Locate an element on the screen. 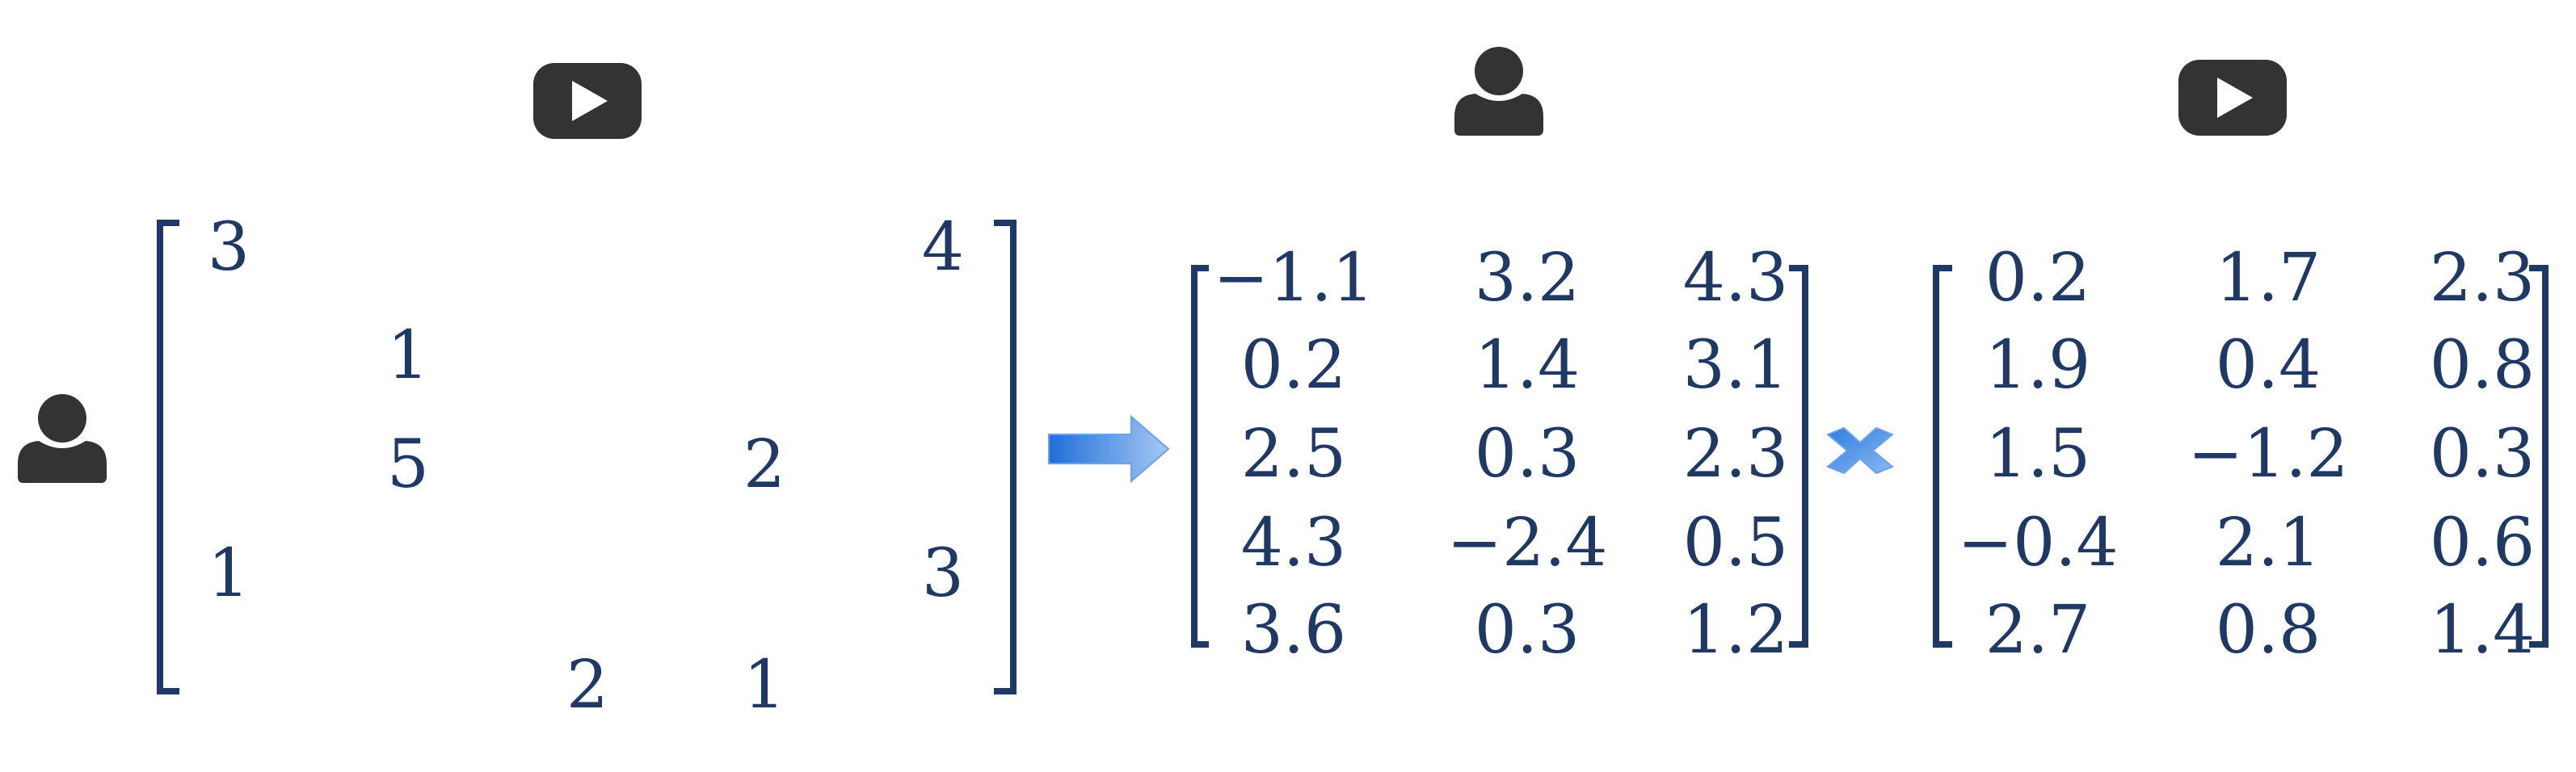  rating-matrix-right-bracket is located at coordinates (1005, 457).